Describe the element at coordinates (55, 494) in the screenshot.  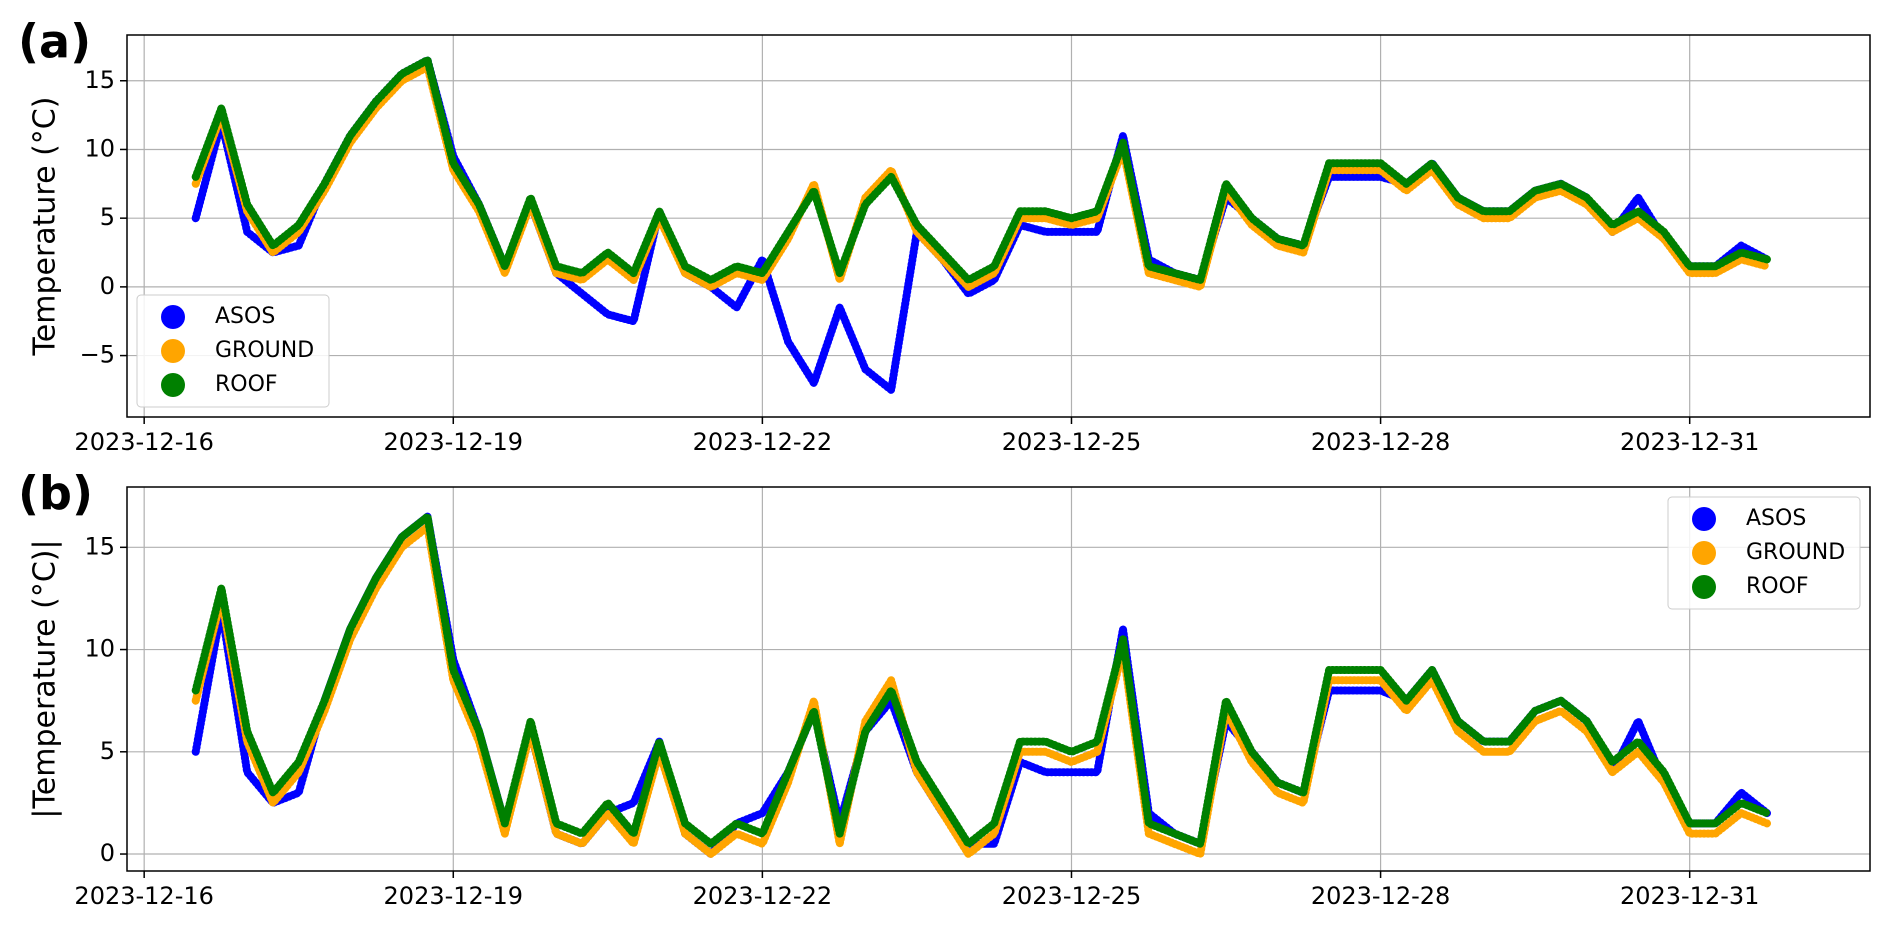
I see `panel-label: (b)` at that location.